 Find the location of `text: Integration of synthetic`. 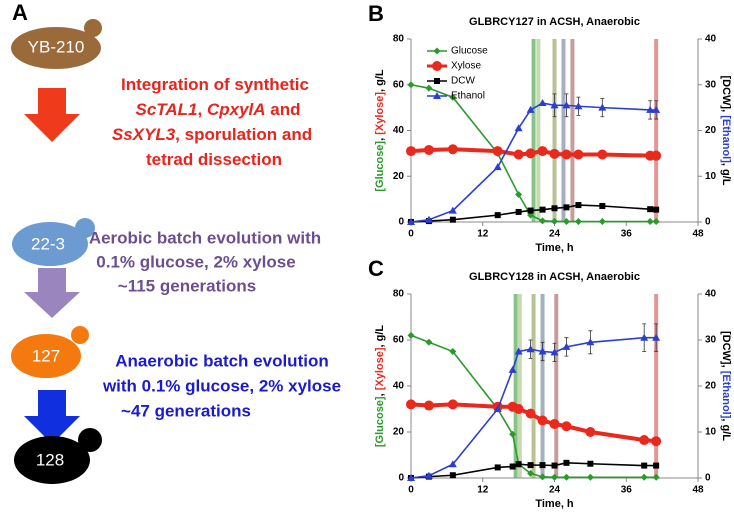

text: Integration of synthetic is located at coordinates (215, 84).